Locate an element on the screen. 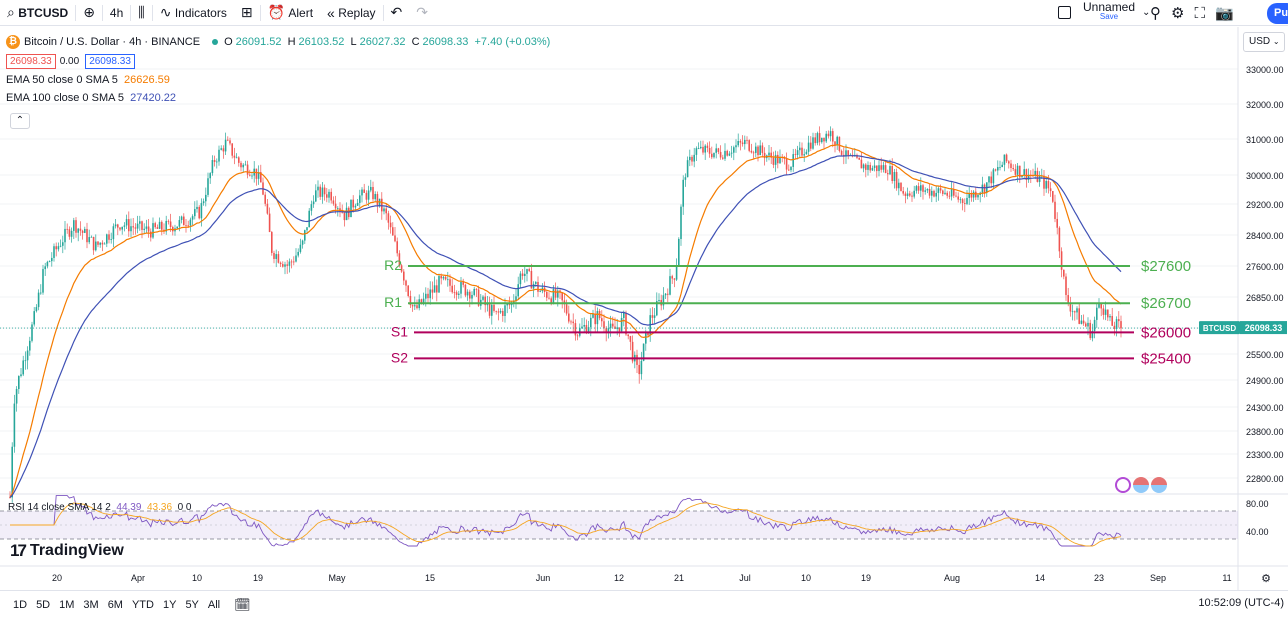  templates-button: ⊞ is located at coordinates (247, 13).